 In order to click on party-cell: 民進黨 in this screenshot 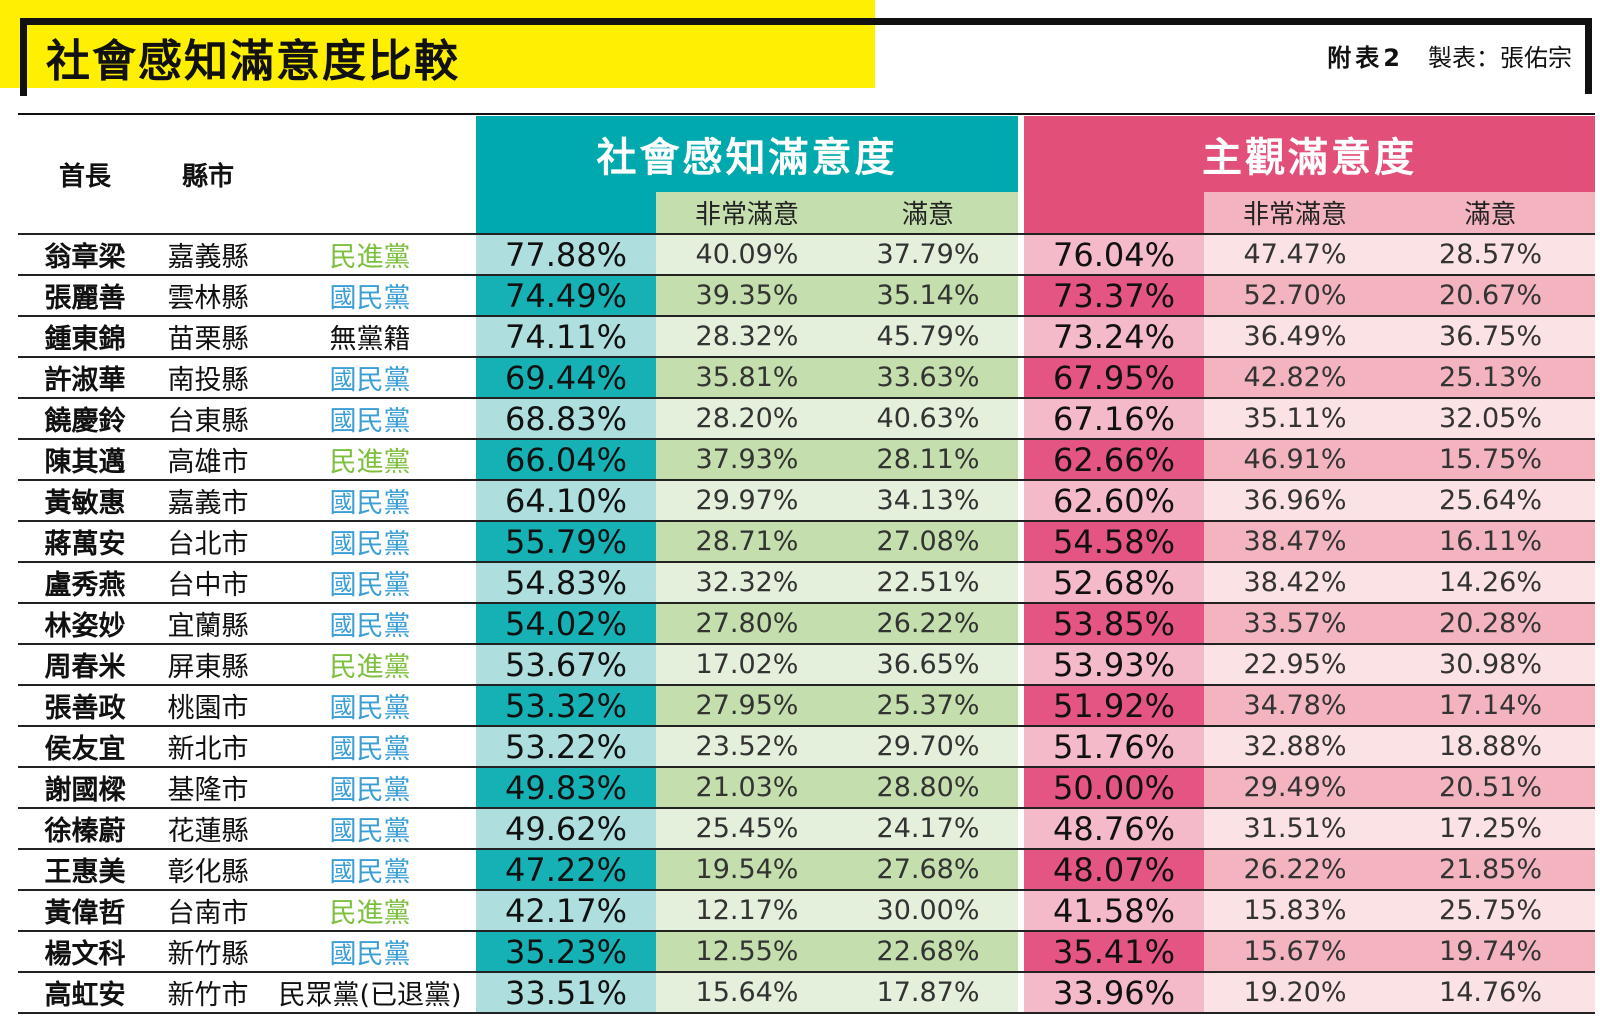, I will do `click(370, 254)`.